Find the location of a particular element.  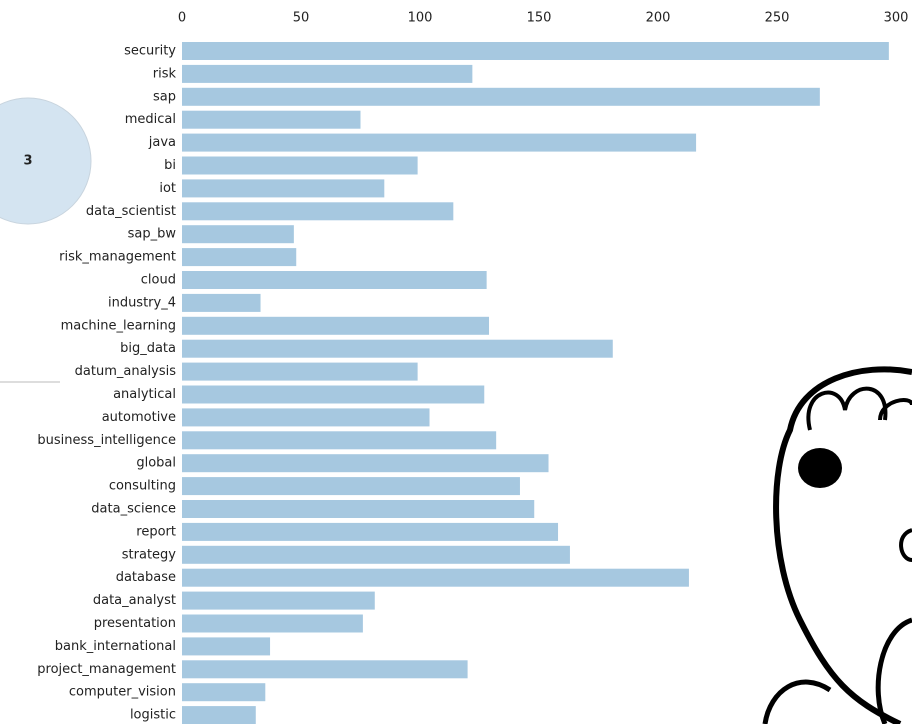

x-tick-label: 150 is located at coordinates (539, 18).